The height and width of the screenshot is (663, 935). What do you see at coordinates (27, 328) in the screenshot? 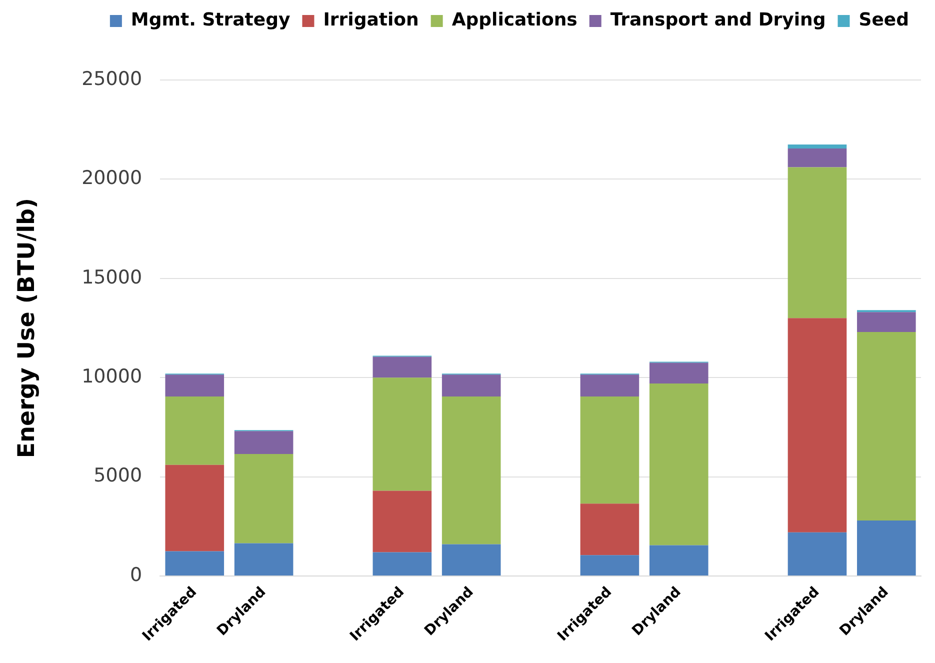
I see `y-axis-title: Energy Use (BTU/lb)` at bounding box center [27, 328].